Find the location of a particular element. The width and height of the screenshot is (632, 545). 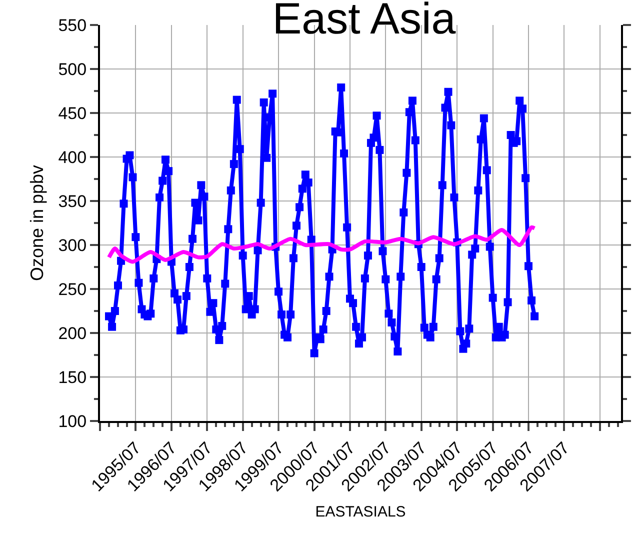

y-tick-label: 500 is located at coordinates (72, 69).